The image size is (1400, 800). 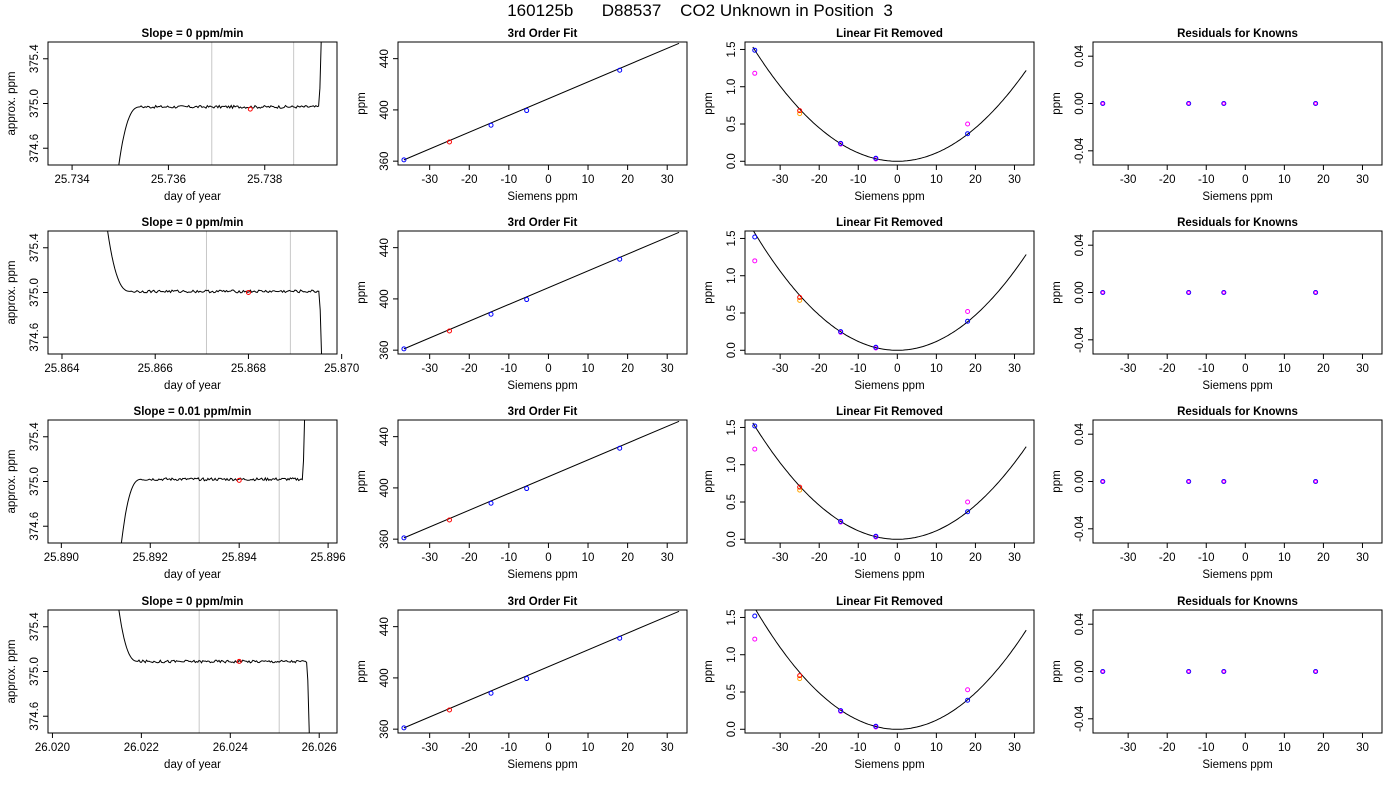 What do you see at coordinates (543, 223) in the screenshot?
I see `panel-title: 3rd Order Fit` at bounding box center [543, 223].